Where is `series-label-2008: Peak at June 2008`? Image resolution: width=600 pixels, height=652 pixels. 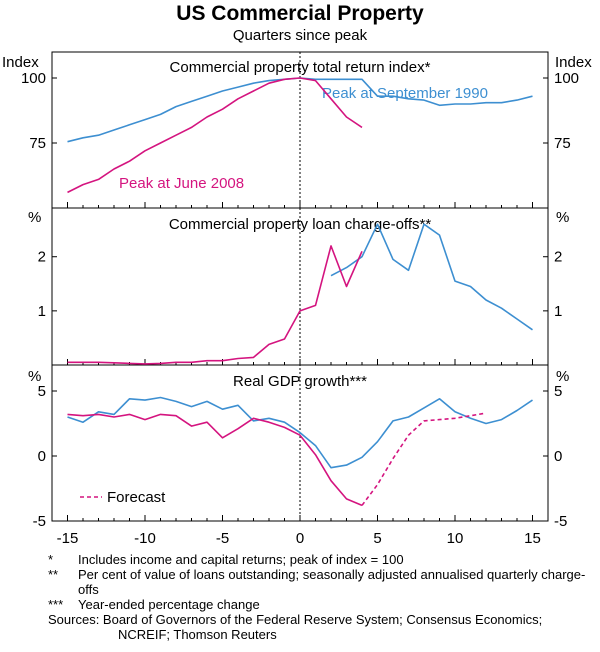 series-label-2008: Peak at June 2008 is located at coordinates (181, 183).